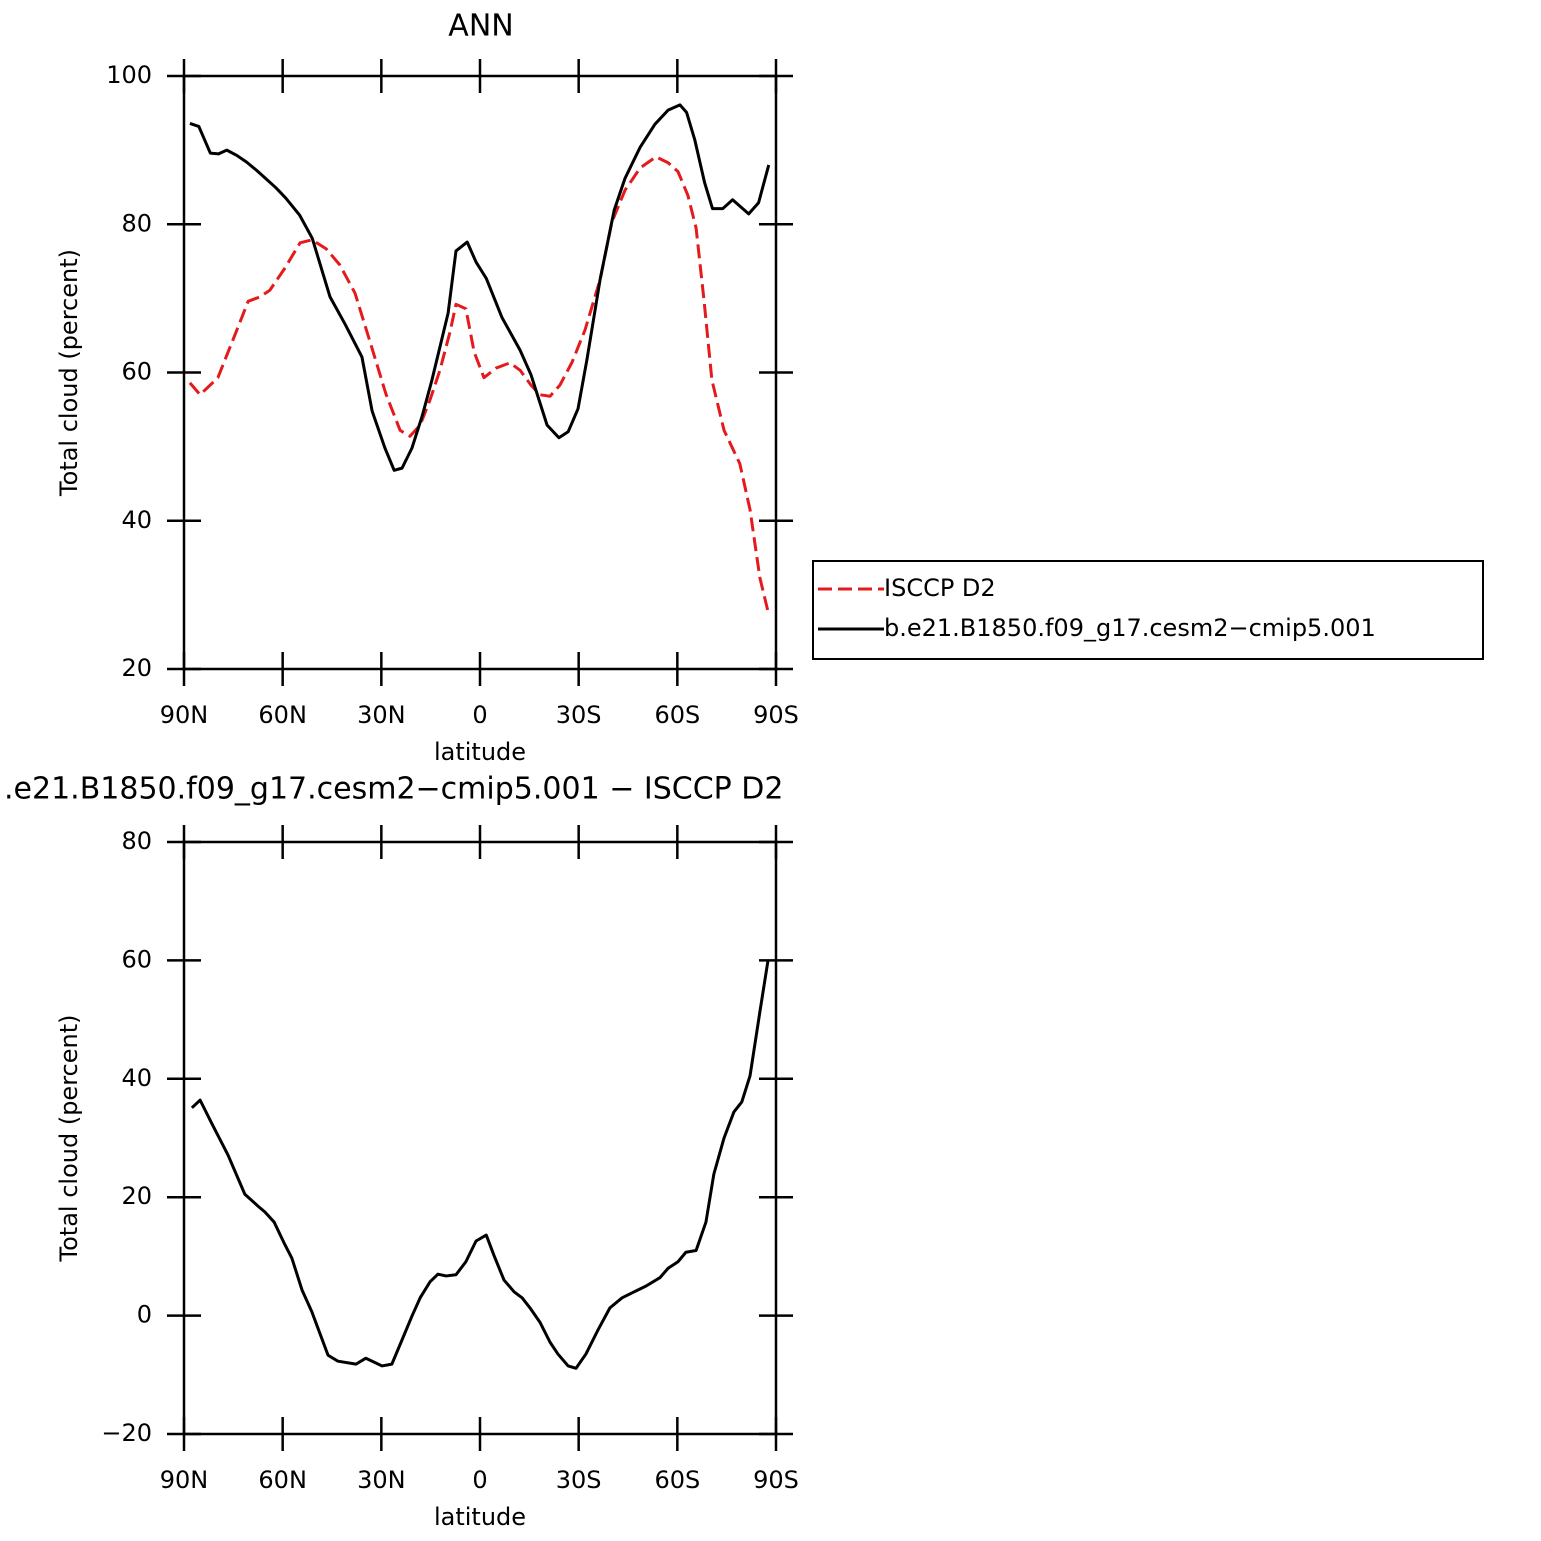 The height and width of the screenshot is (1541, 1541). What do you see at coordinates (126, 1433) in the screenshot?
I see `y-tick-label: −20` at bounding box center [126, 1433].